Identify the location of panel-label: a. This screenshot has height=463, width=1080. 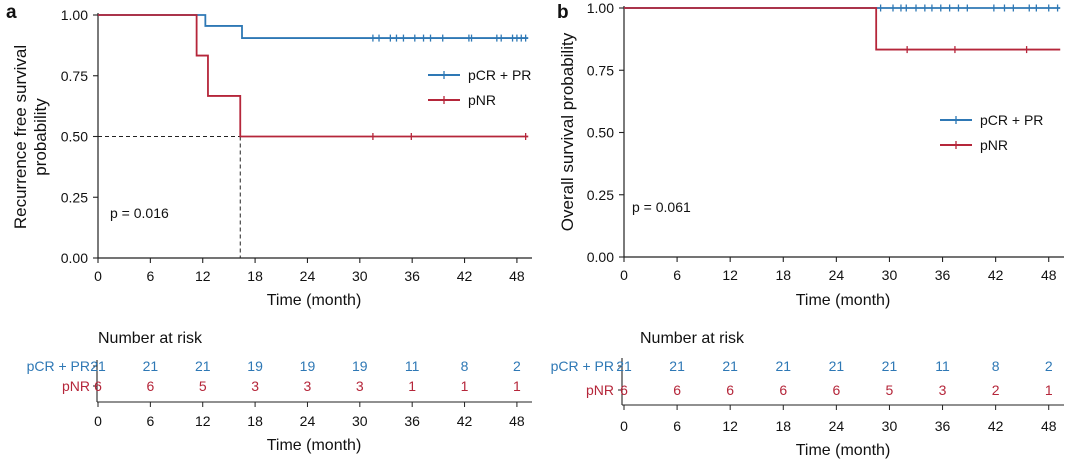
(11, 12).